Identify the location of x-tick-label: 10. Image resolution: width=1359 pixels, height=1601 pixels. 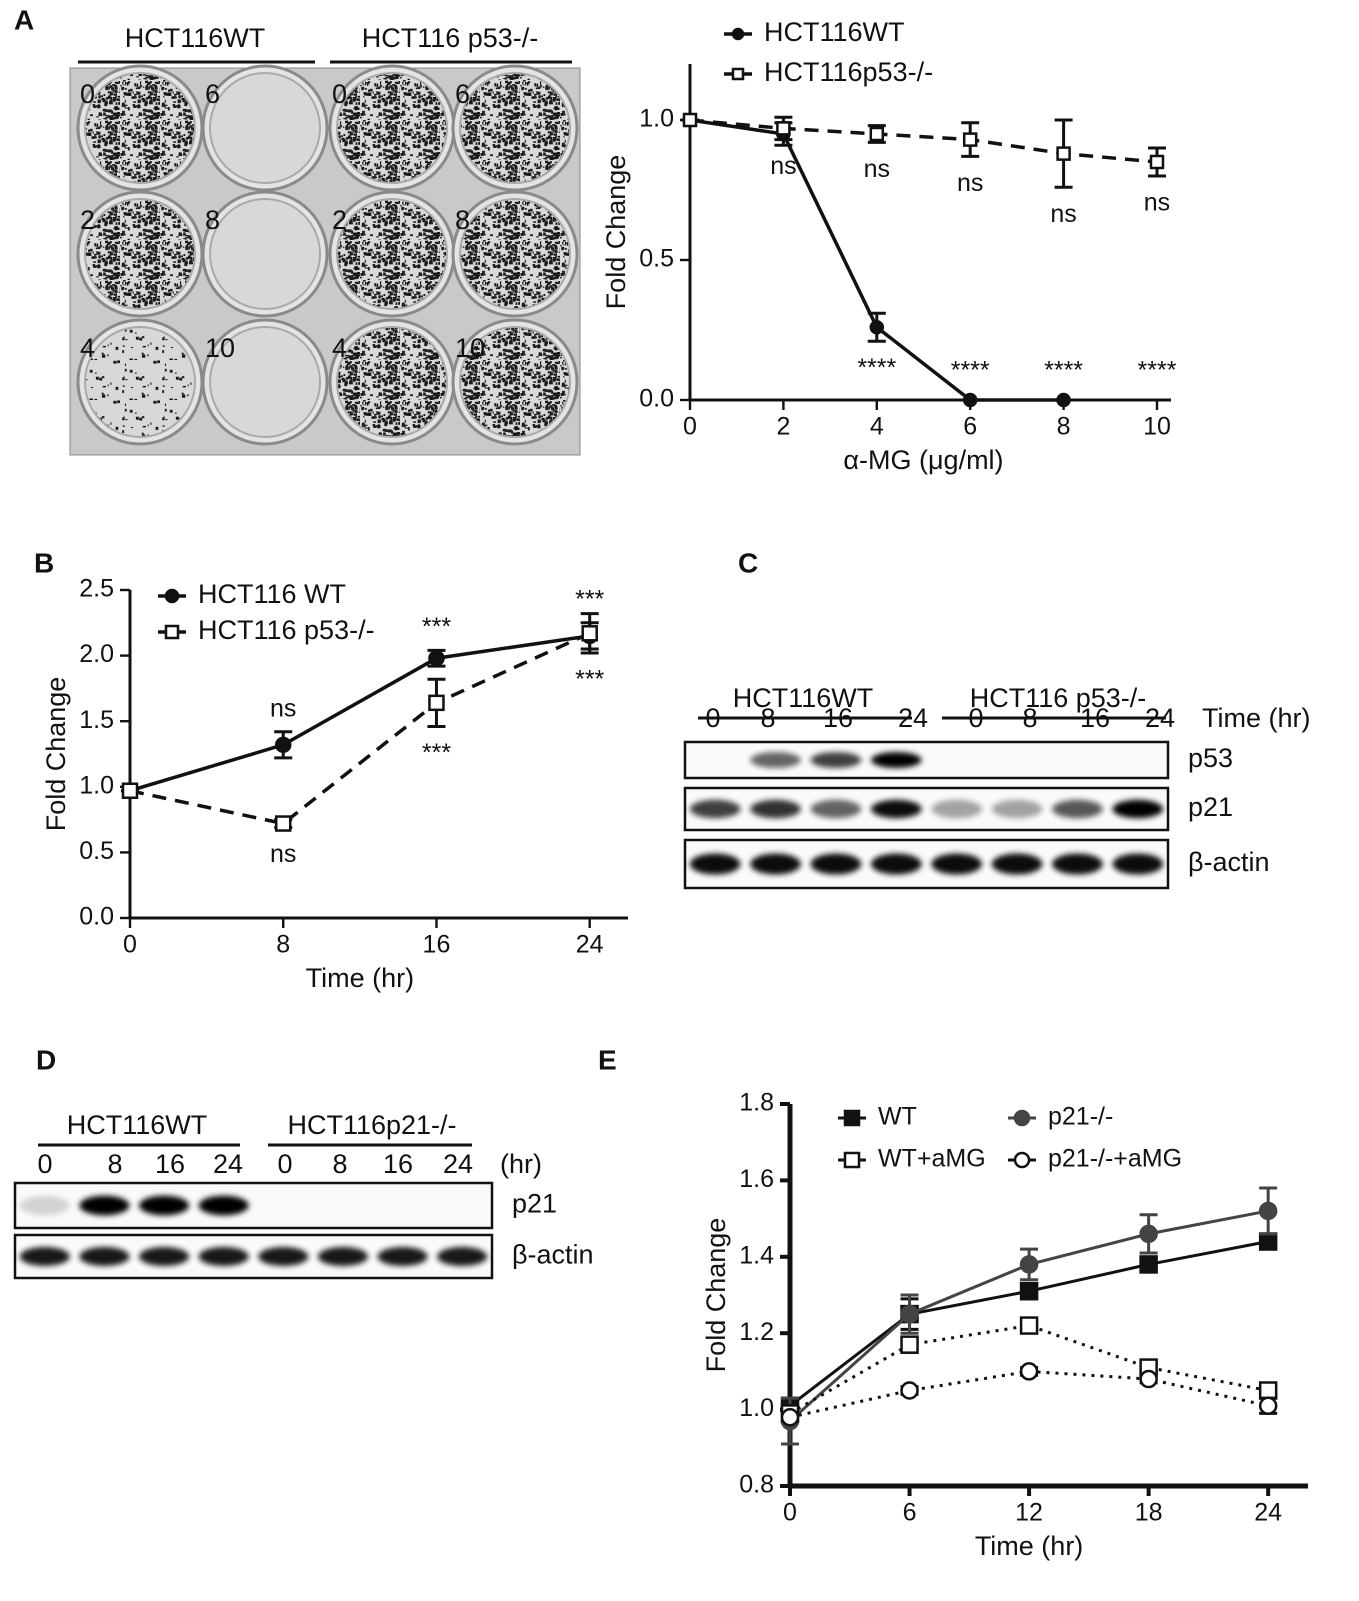
(1157, 427).